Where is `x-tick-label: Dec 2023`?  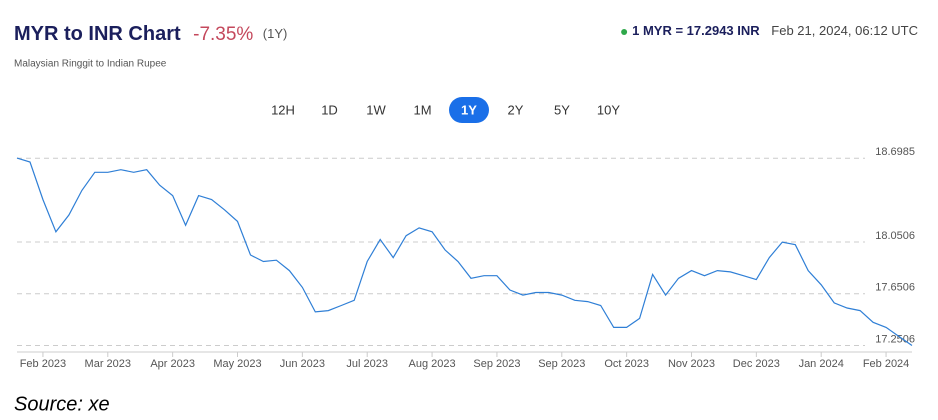 x-tick-label: Dec 2023 is located at coordinates (756, 364).